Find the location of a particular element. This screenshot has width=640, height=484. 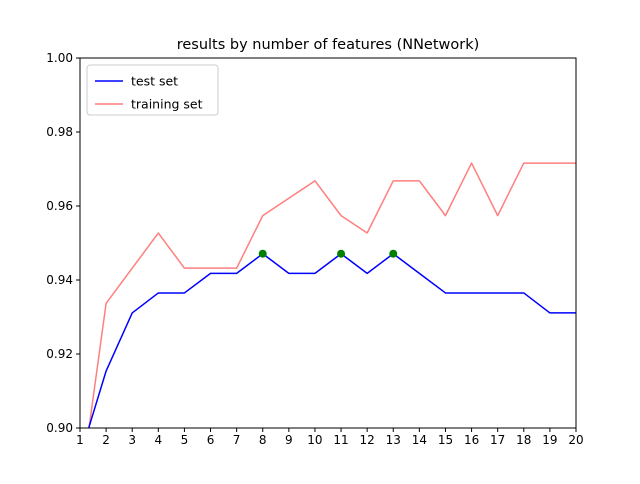

x-tick-label: 18 is located at coordinates (523, 440).